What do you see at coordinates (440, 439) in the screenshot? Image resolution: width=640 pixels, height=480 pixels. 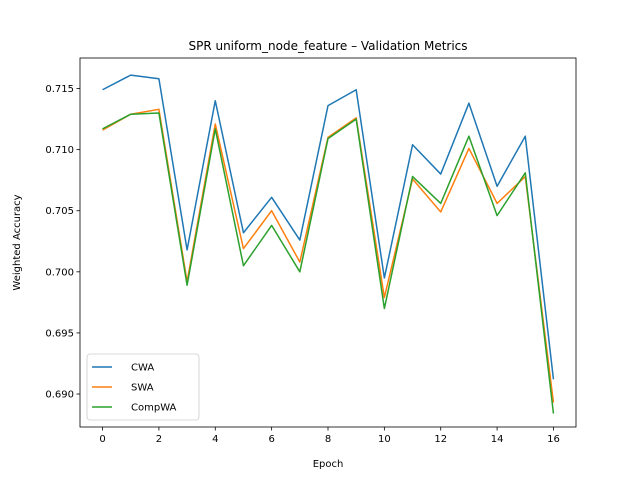 I see `x-tick-label: 12` at bounding box center [440, 439].